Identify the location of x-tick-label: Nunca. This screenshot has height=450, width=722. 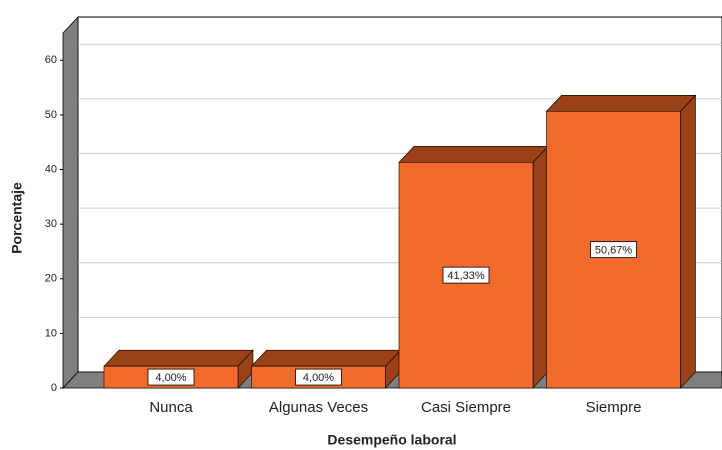
(171, 407).